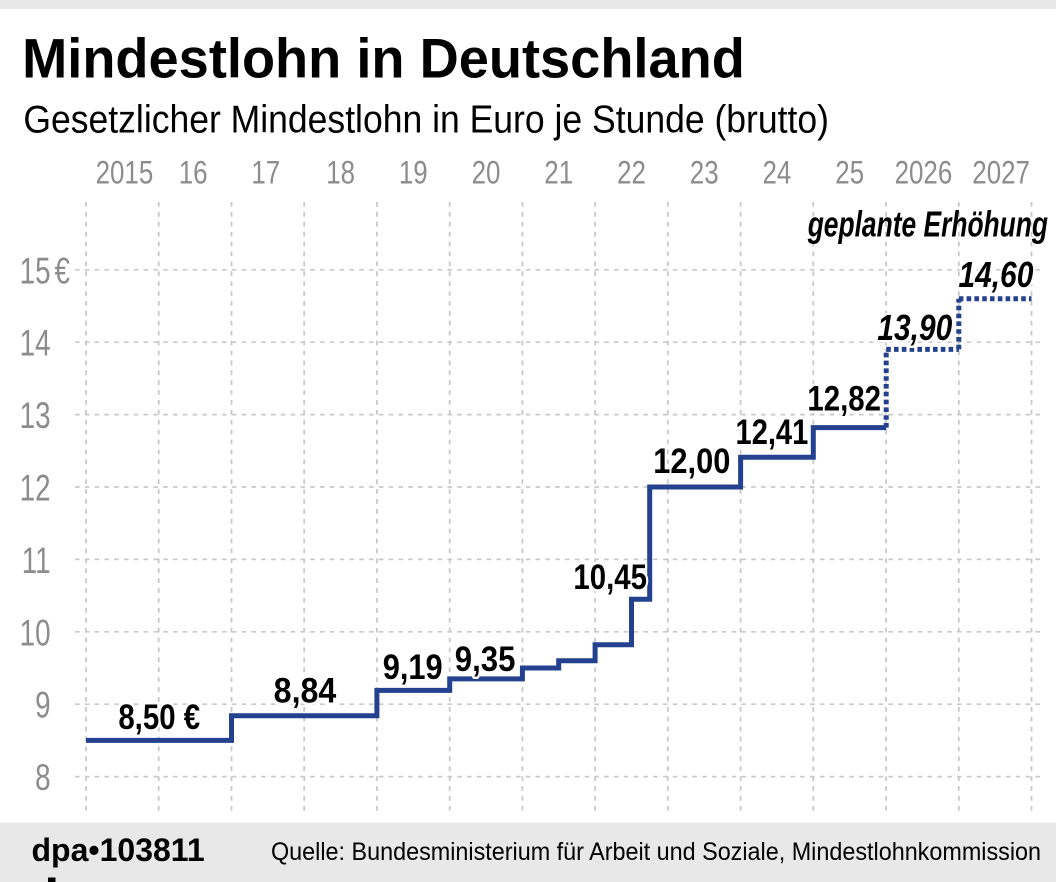 The width and height of the screenshot is (1056, 882). I want to click on svg-text: 17, so click(265, 173).